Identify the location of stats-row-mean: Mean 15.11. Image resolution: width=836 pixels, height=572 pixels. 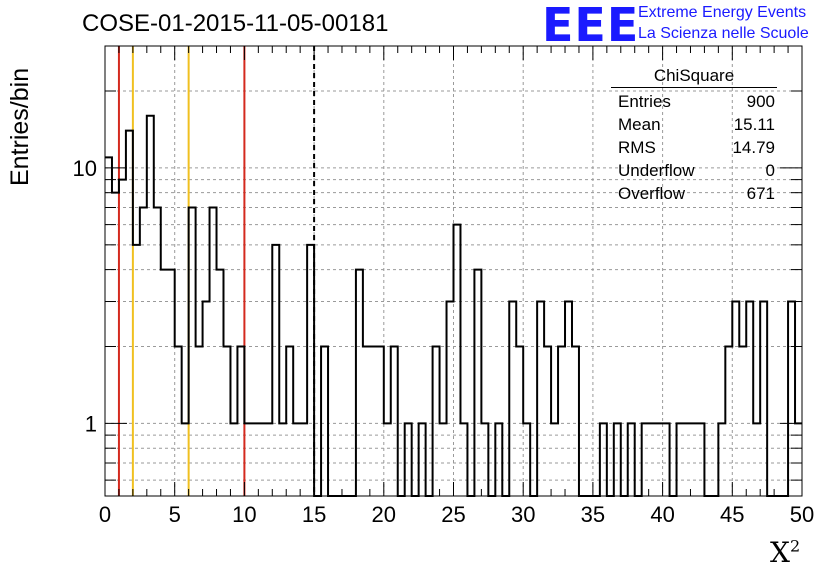
(694, 124).